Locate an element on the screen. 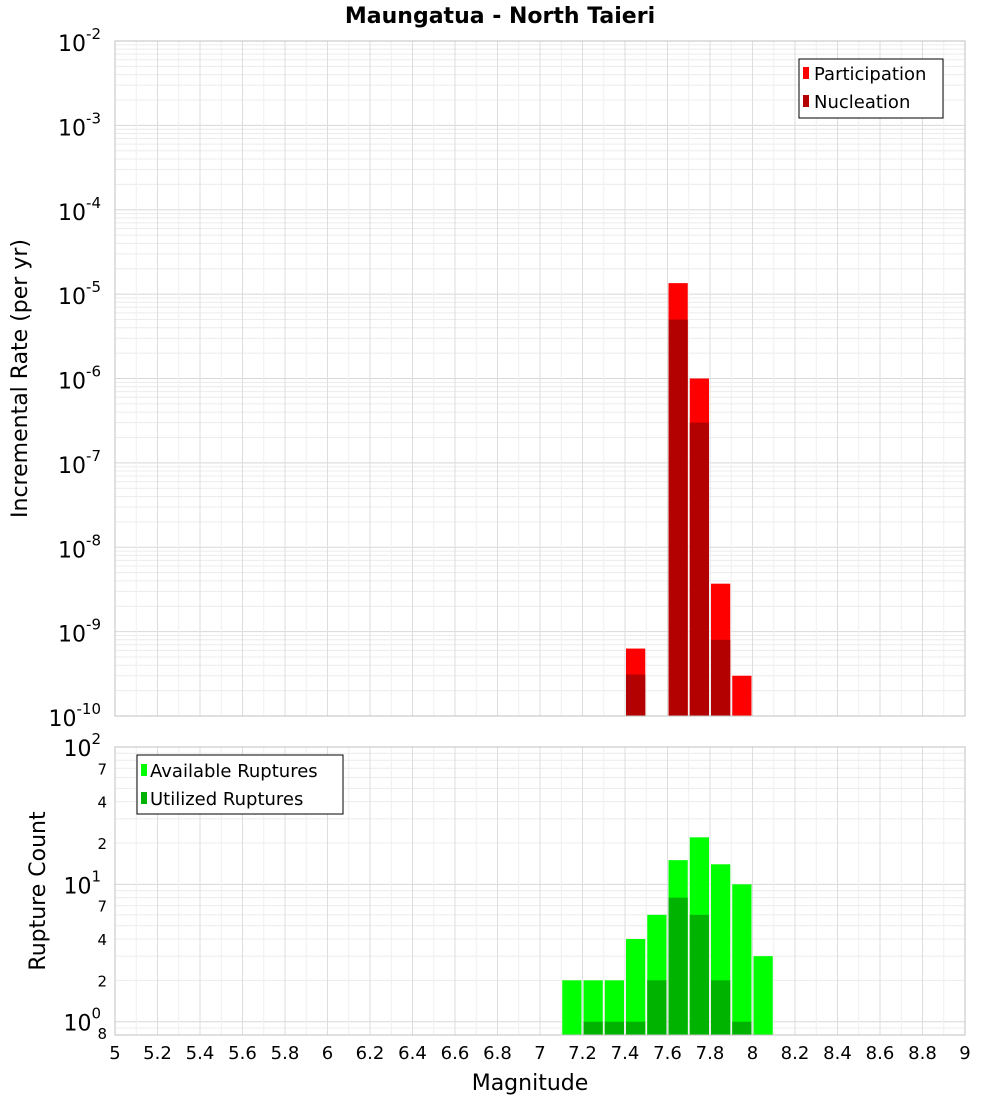 Image resolution: width=1000 pixels, height=1100 pixels. x-tick-label: 5.2 is located at coordinates (157, 1053).